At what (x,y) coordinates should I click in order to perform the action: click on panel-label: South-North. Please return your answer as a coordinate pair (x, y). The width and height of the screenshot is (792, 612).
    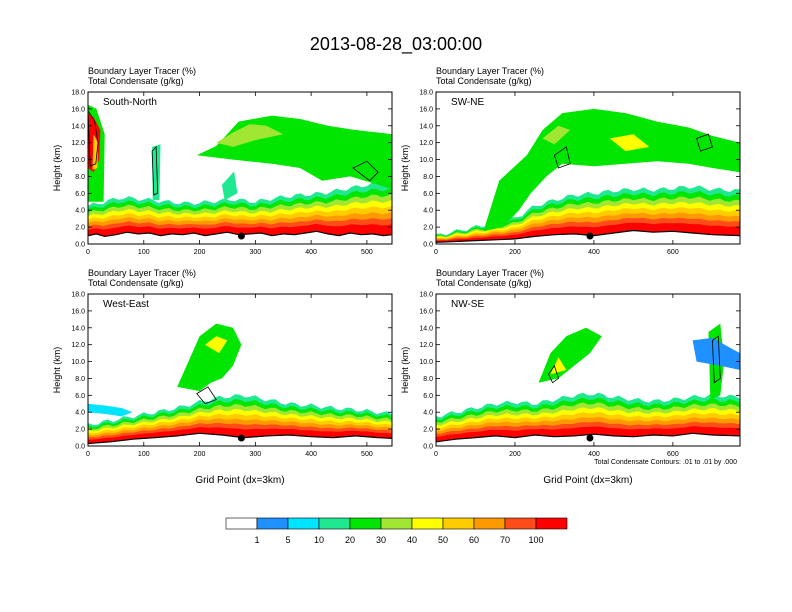
    Looking at the image, I should click on (130, 102).